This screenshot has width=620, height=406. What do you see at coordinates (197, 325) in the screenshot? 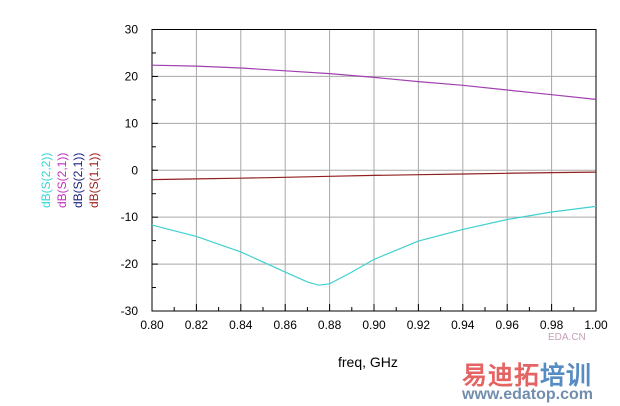
I see `x-tick-label: 0.82` at bounding box center [197, 325].